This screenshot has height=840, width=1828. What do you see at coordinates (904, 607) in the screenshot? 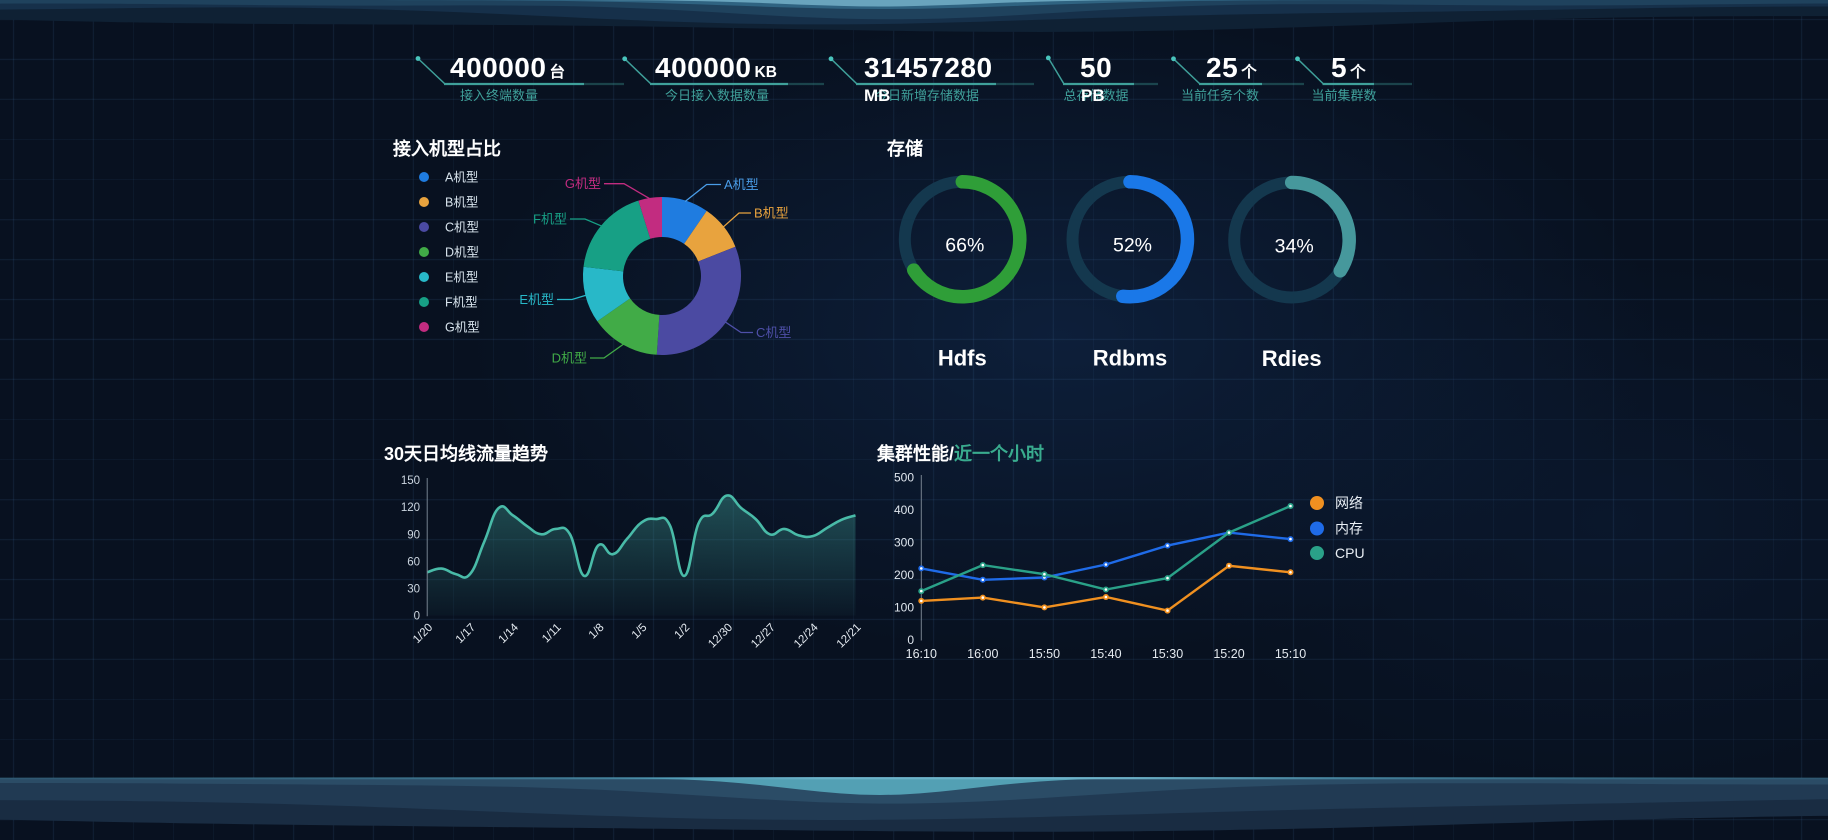
I see `svg-text: 100` at bounding box center [904, 607].